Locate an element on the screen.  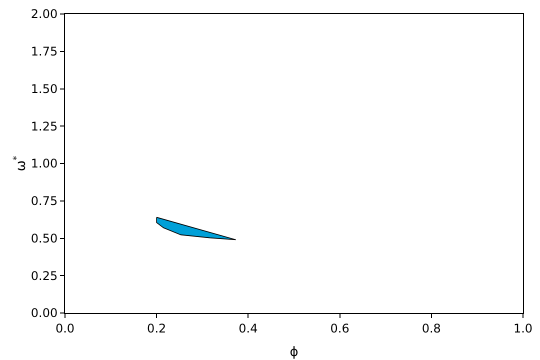
x-tick-label: 0.8 is located at coordinates (431, 328).